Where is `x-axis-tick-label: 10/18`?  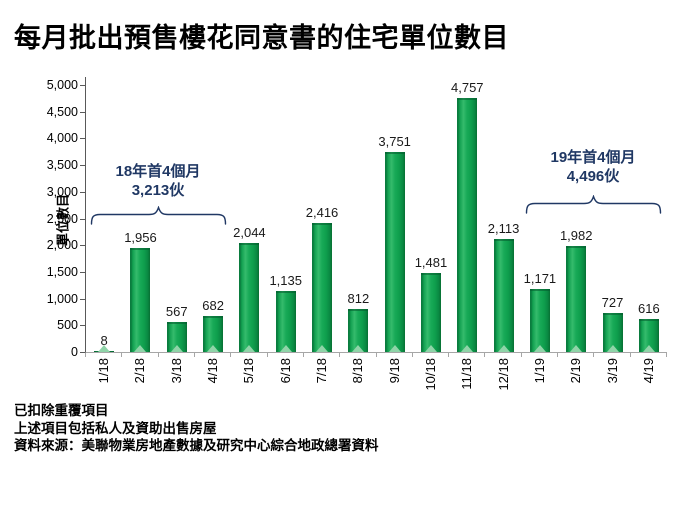 x-axis-tick-label: 10/18 is located at coordinates (430, 374).